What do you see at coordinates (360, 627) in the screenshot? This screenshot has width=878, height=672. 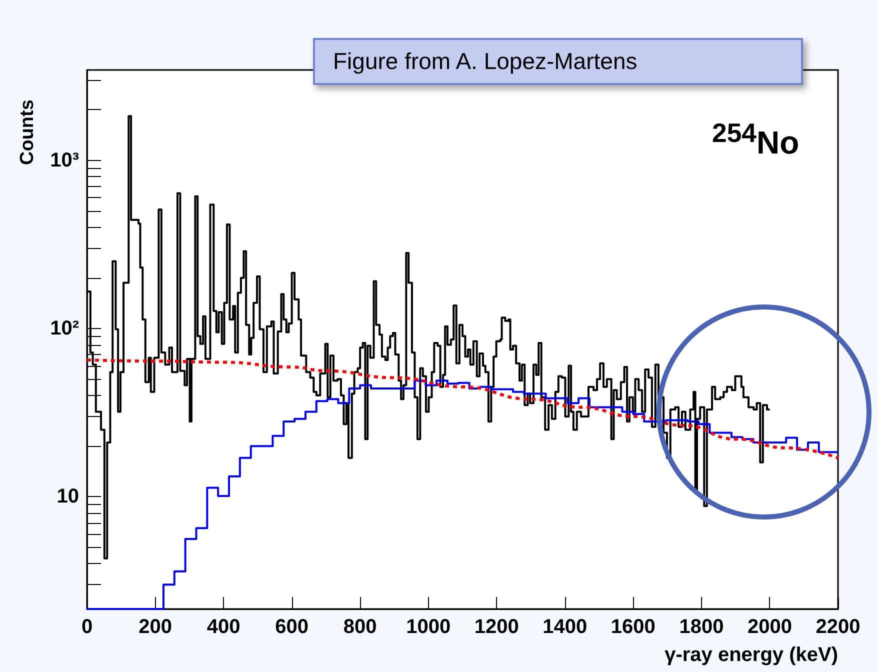 I see `x-tick-label: 800` at bounding box center [360, 627].